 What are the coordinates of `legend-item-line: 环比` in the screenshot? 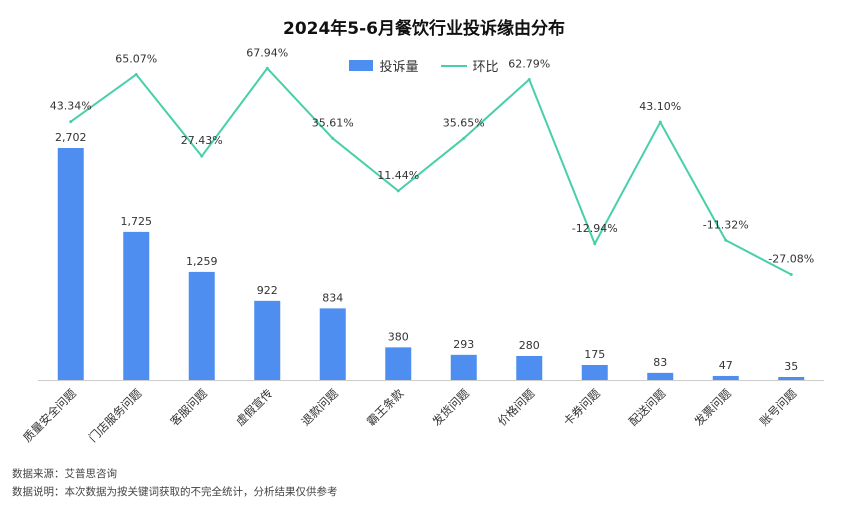 It's located at (469, 65).